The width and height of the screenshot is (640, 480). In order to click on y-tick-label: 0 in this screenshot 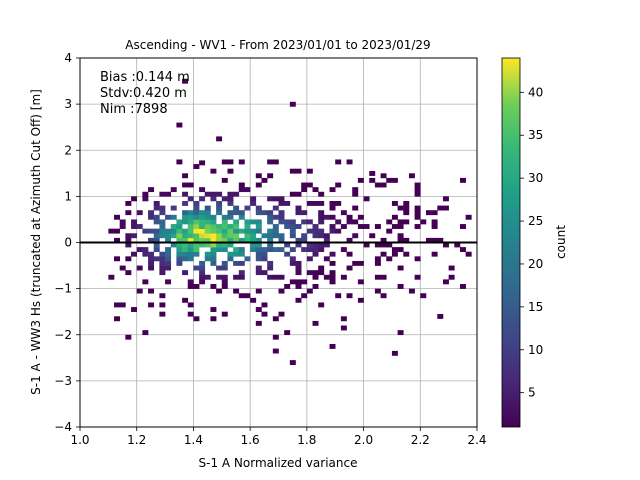, I will do `click(68, 243)`.